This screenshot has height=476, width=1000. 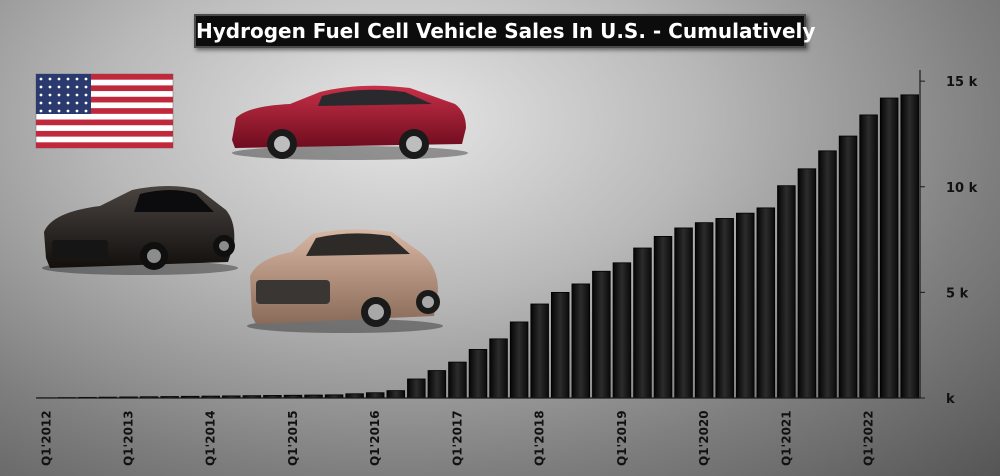 What do you see at coordinates (104, 111) in the screenshot?
I see `us-flag-illustration` at bounding box center [104, 111].